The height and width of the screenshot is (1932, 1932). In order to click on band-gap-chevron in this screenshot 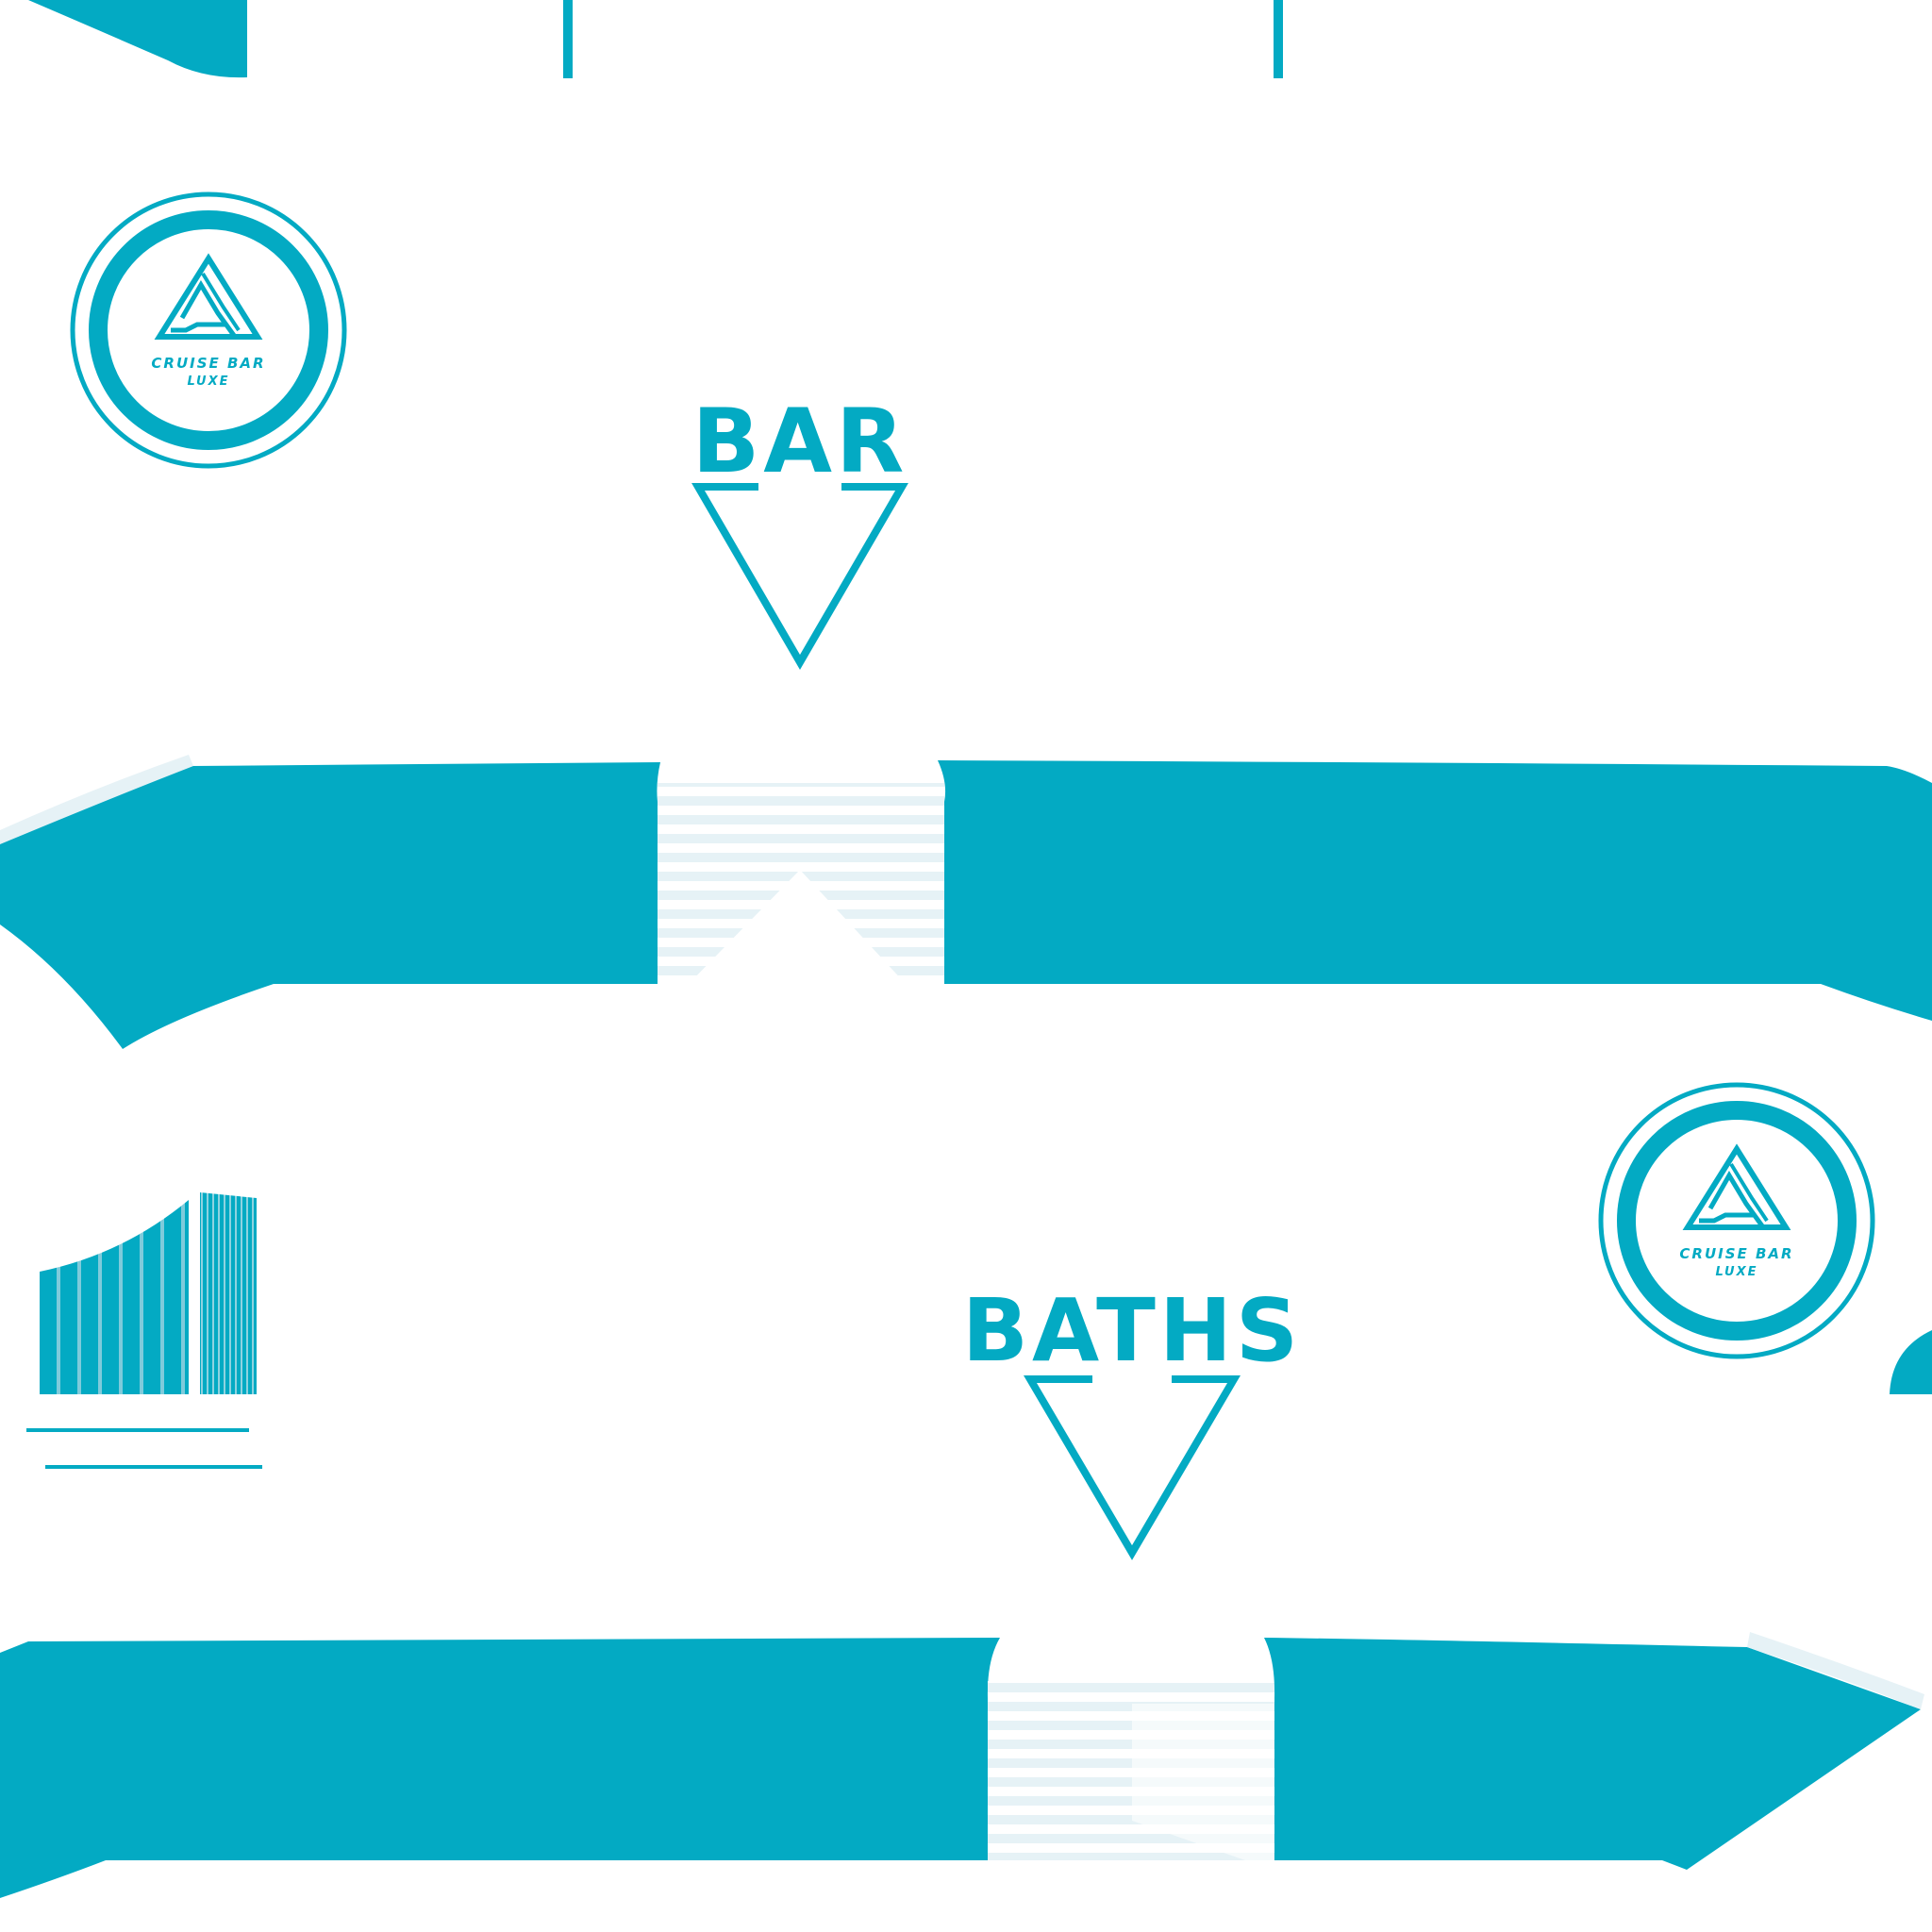, I will do `click(797, 927)`.